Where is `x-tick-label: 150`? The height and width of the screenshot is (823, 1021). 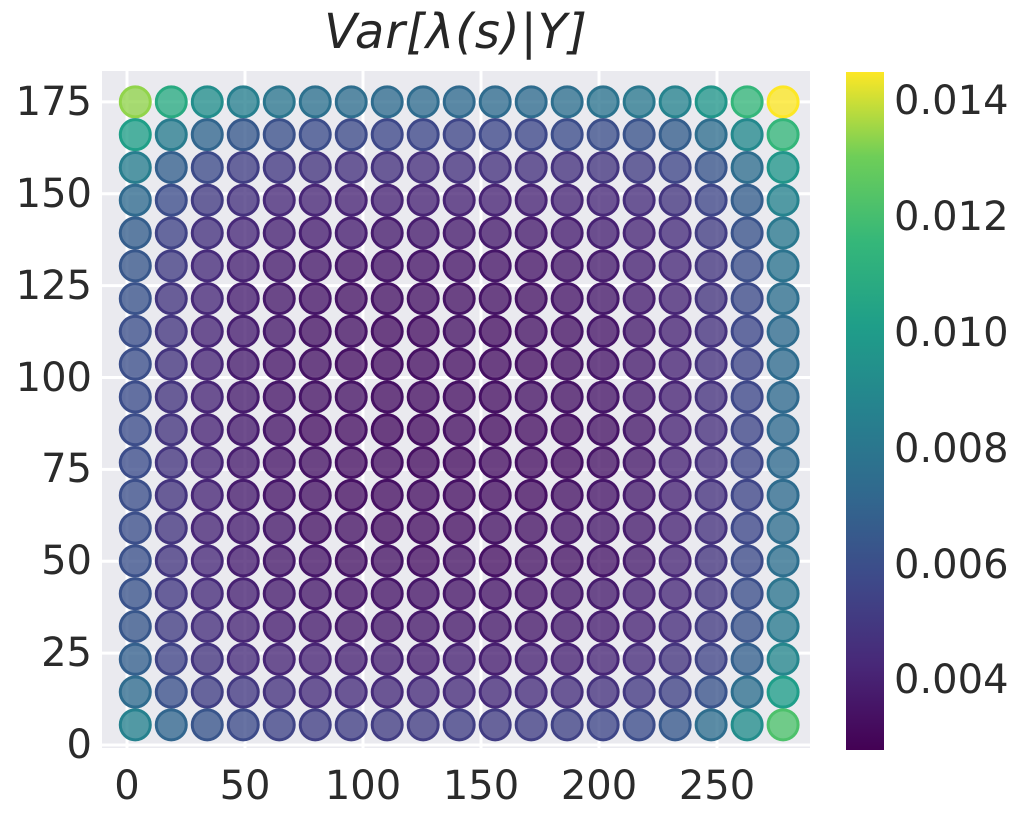
x-tick-label: 150 is located at coordinates (481, 786).